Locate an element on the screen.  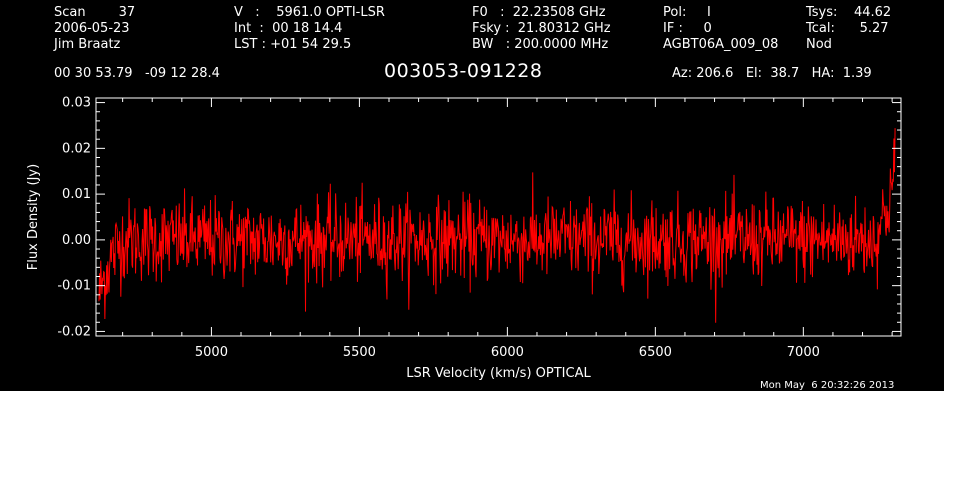
polarization-label: Pol: I is located at coordinates (687, 12).